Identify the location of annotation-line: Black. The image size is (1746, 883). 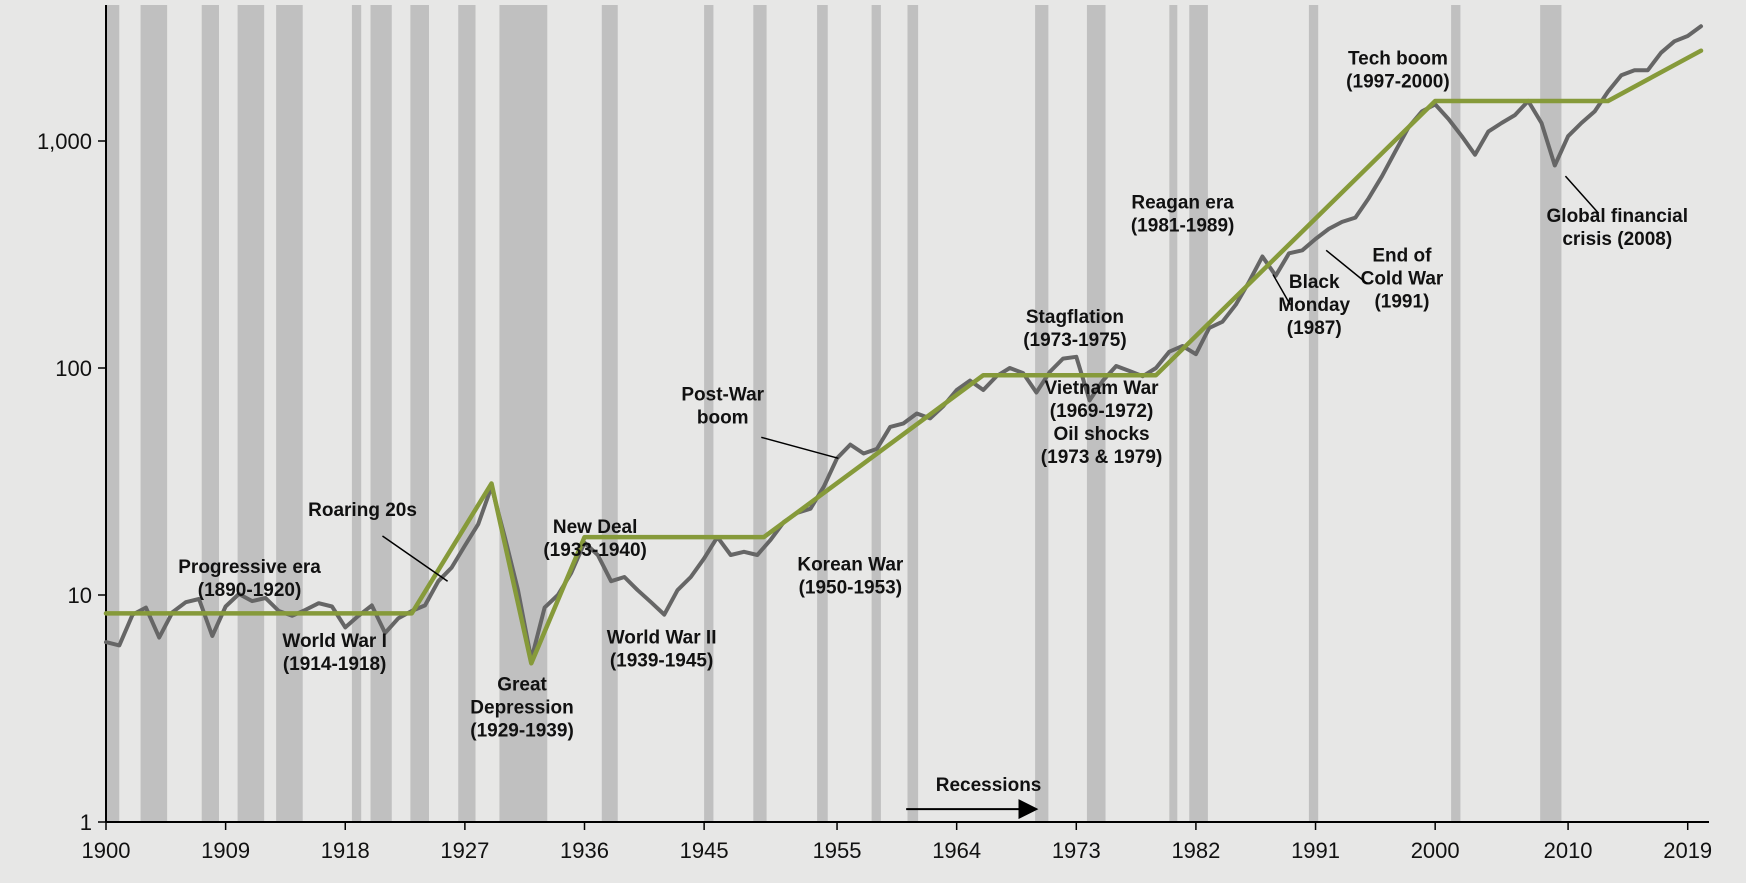
(1314, 282).